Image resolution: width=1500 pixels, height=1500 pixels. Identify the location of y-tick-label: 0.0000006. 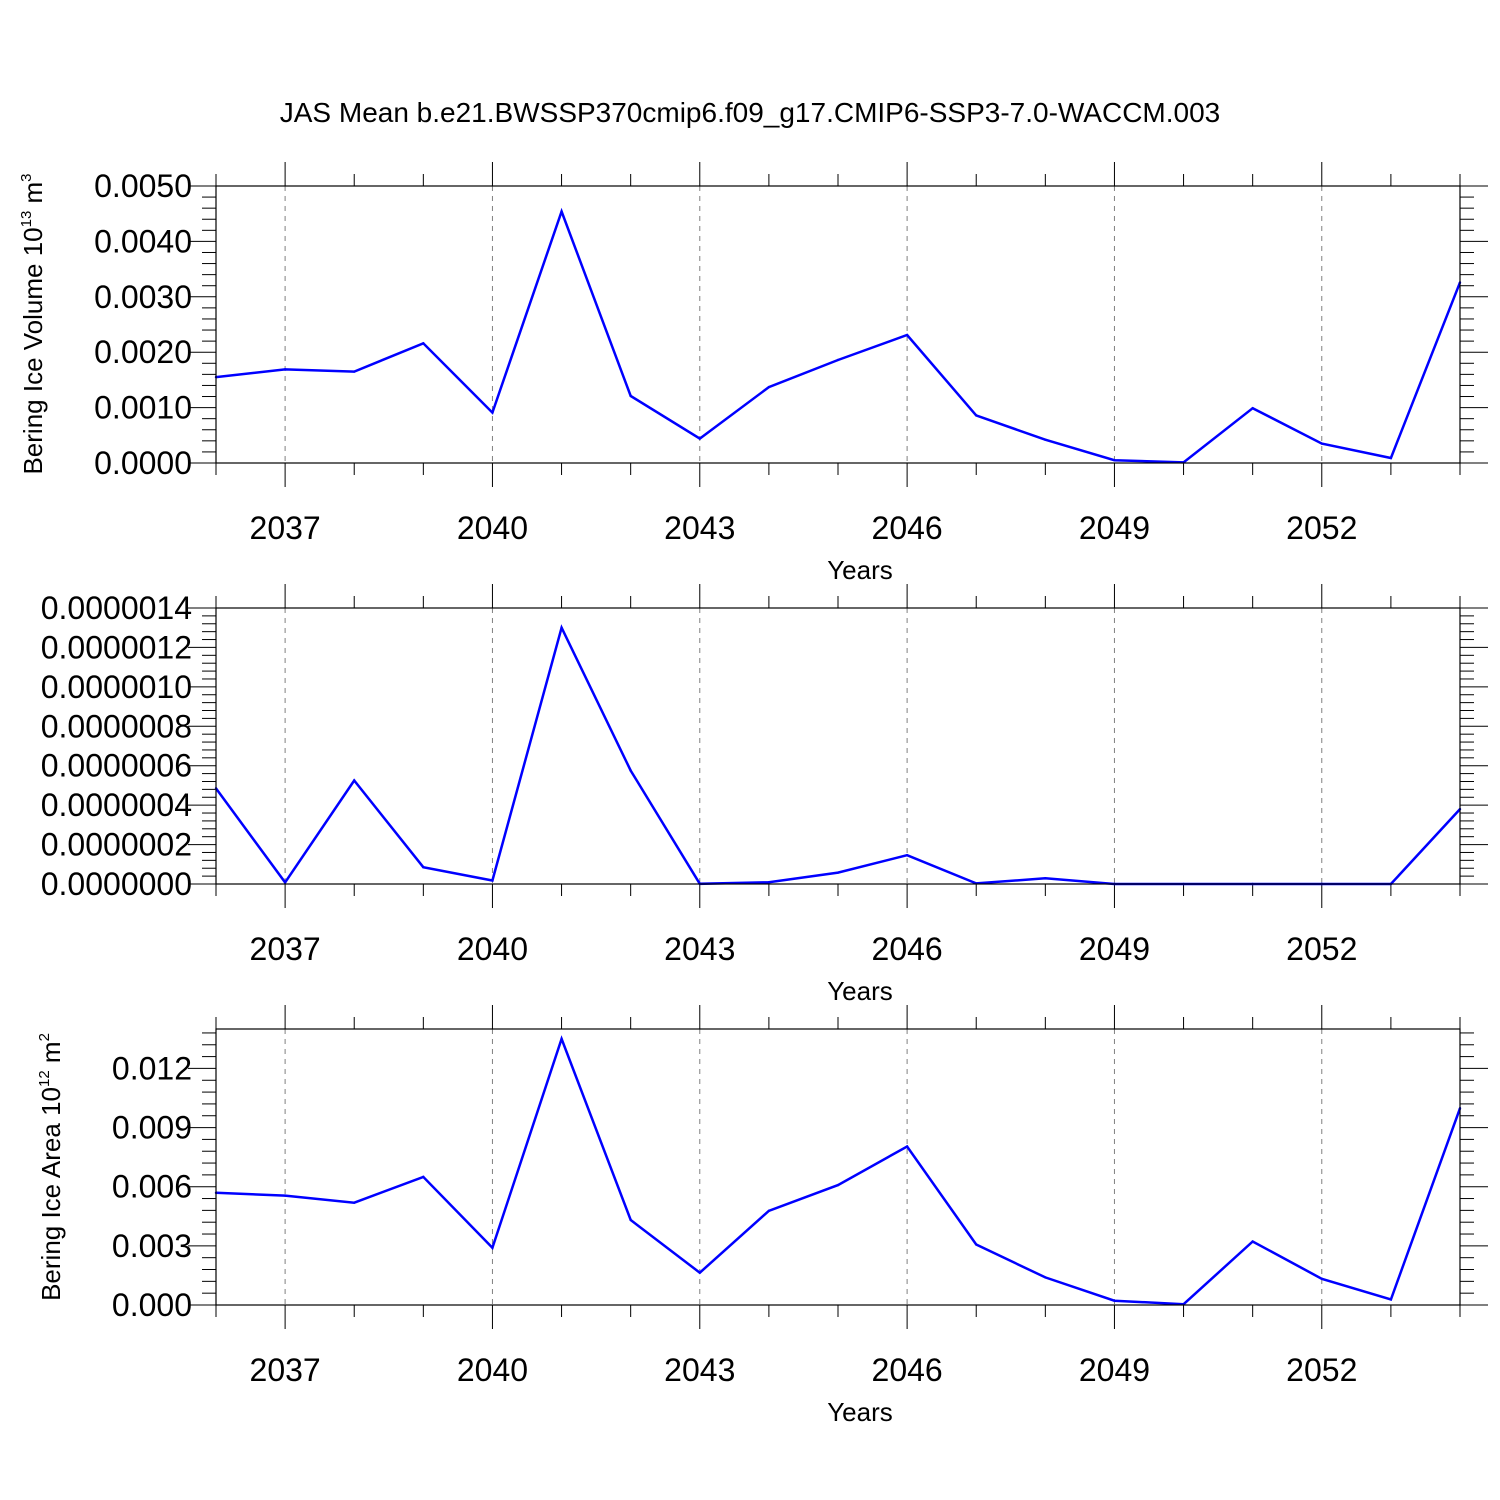
(116, 766).